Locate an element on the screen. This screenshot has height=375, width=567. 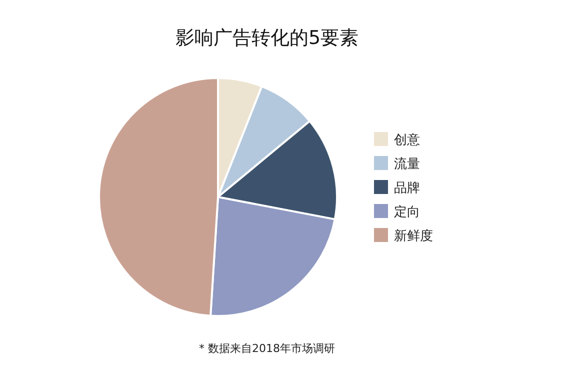
chart-title: 影响广告转化的5要素 is located at coordinates (267, 38).